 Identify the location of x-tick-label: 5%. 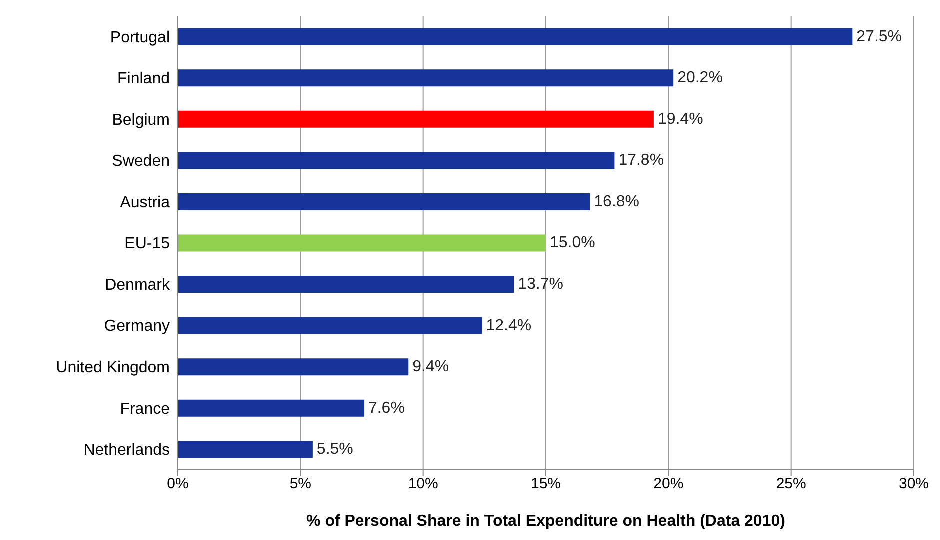
(301, 484).